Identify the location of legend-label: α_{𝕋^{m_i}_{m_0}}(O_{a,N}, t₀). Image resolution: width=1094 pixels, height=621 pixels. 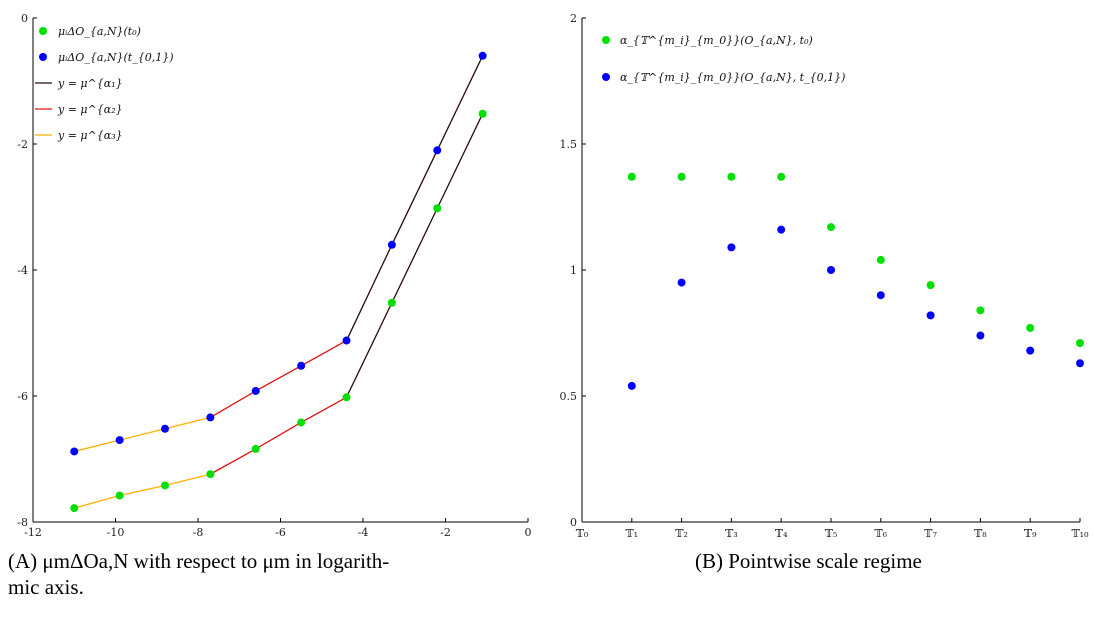
(716, 40).